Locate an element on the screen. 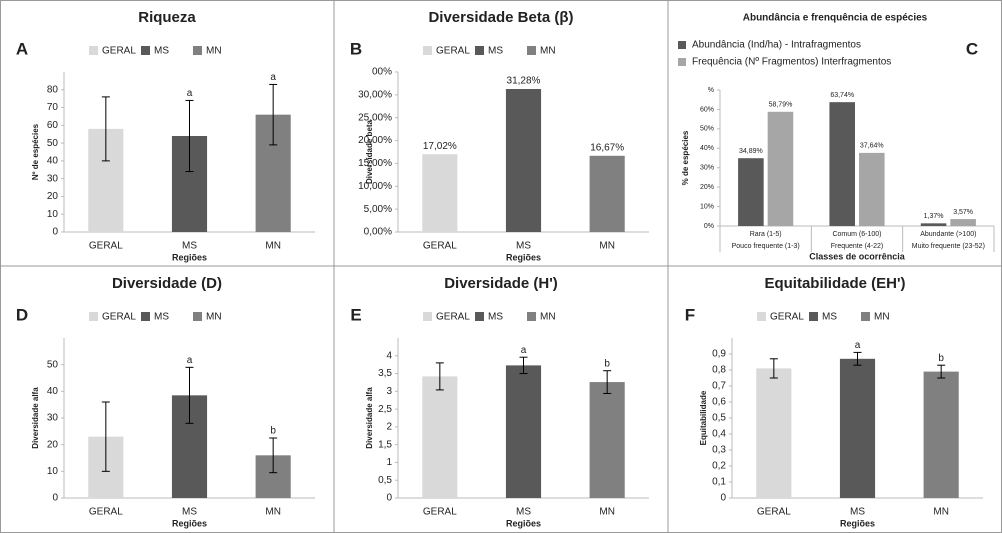  y-tick-label: 0% is located at coordinates (709, 226).